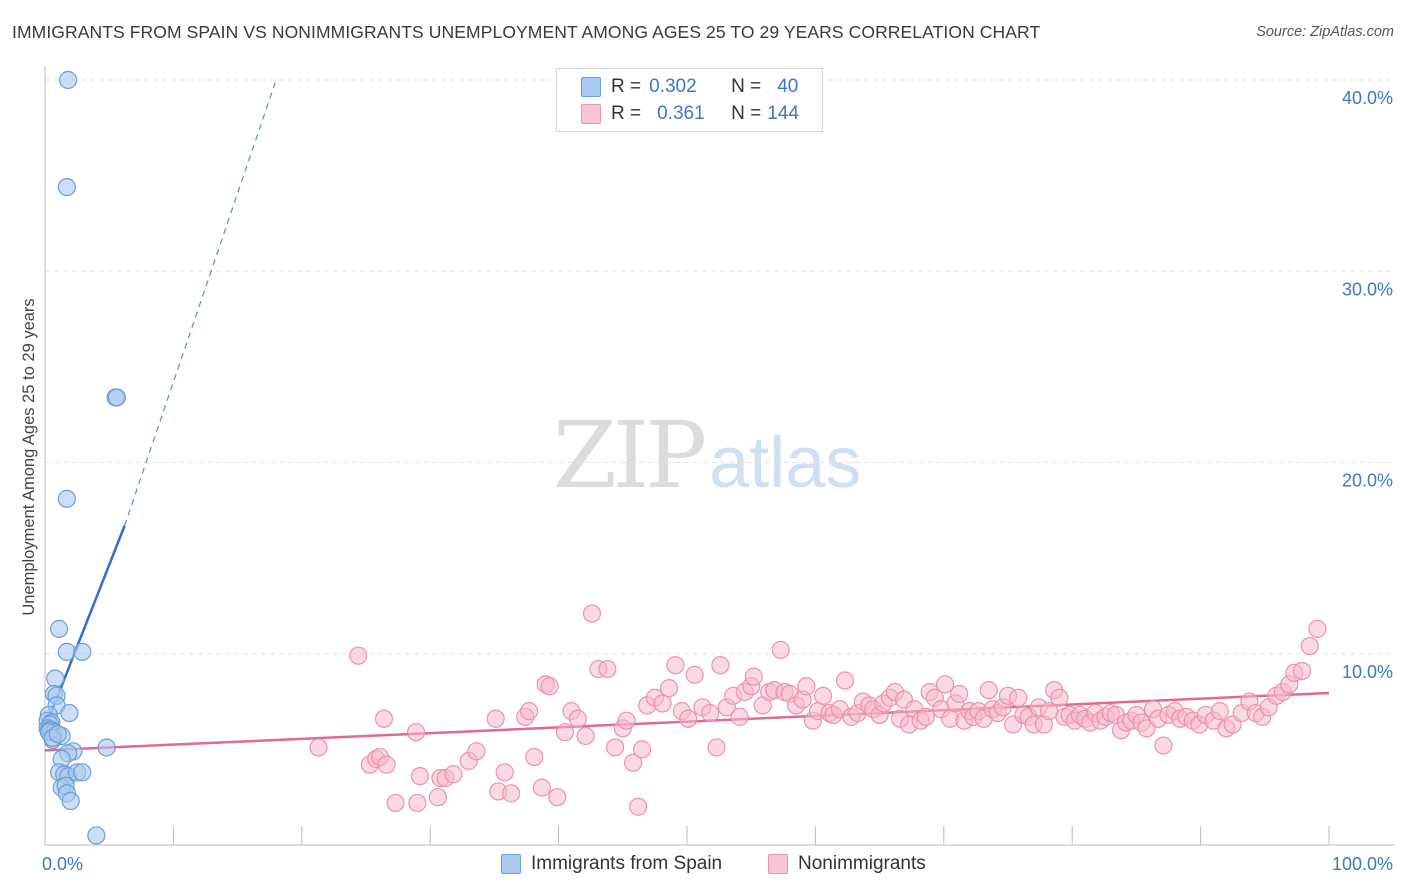  What do you see at coordinates (29, 456) in the screenshot?
I see `y-axis-label: Unemployment Among Ages 25 to 29 years` at bounding box center [29, 456].